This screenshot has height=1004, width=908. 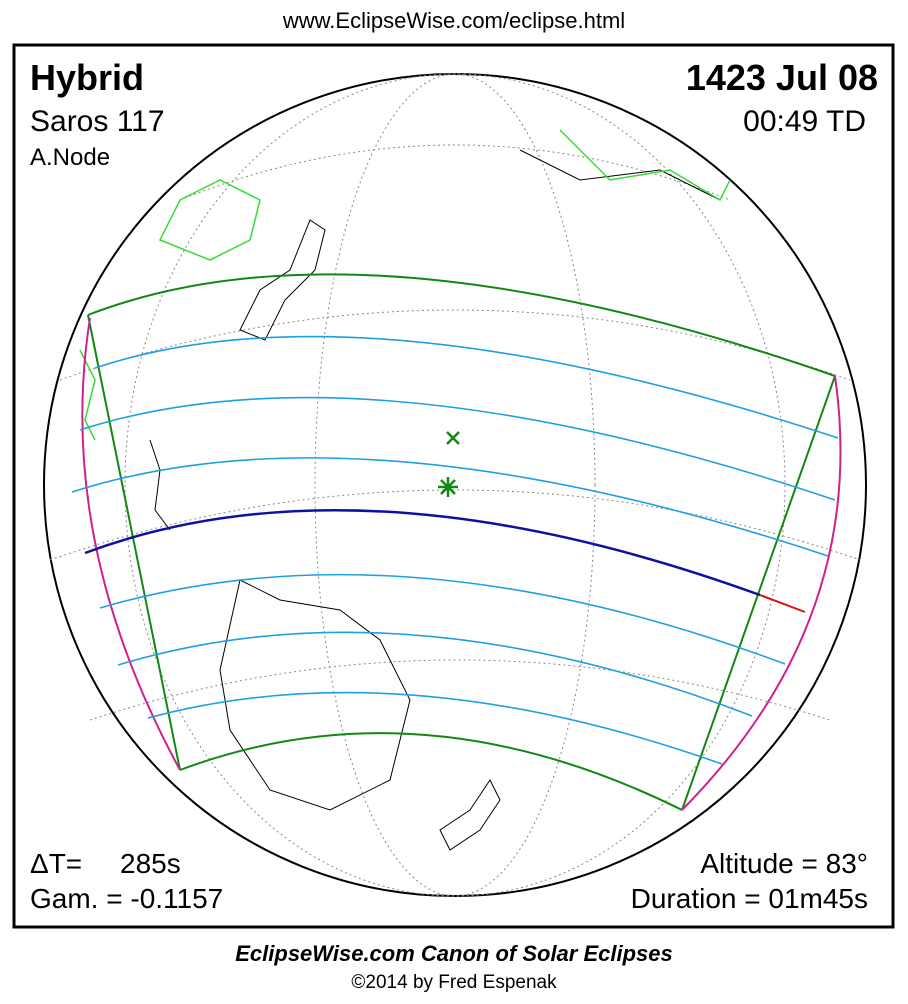 I want to click on altitude: Altitude = 83°, so click(x=784, y=863).